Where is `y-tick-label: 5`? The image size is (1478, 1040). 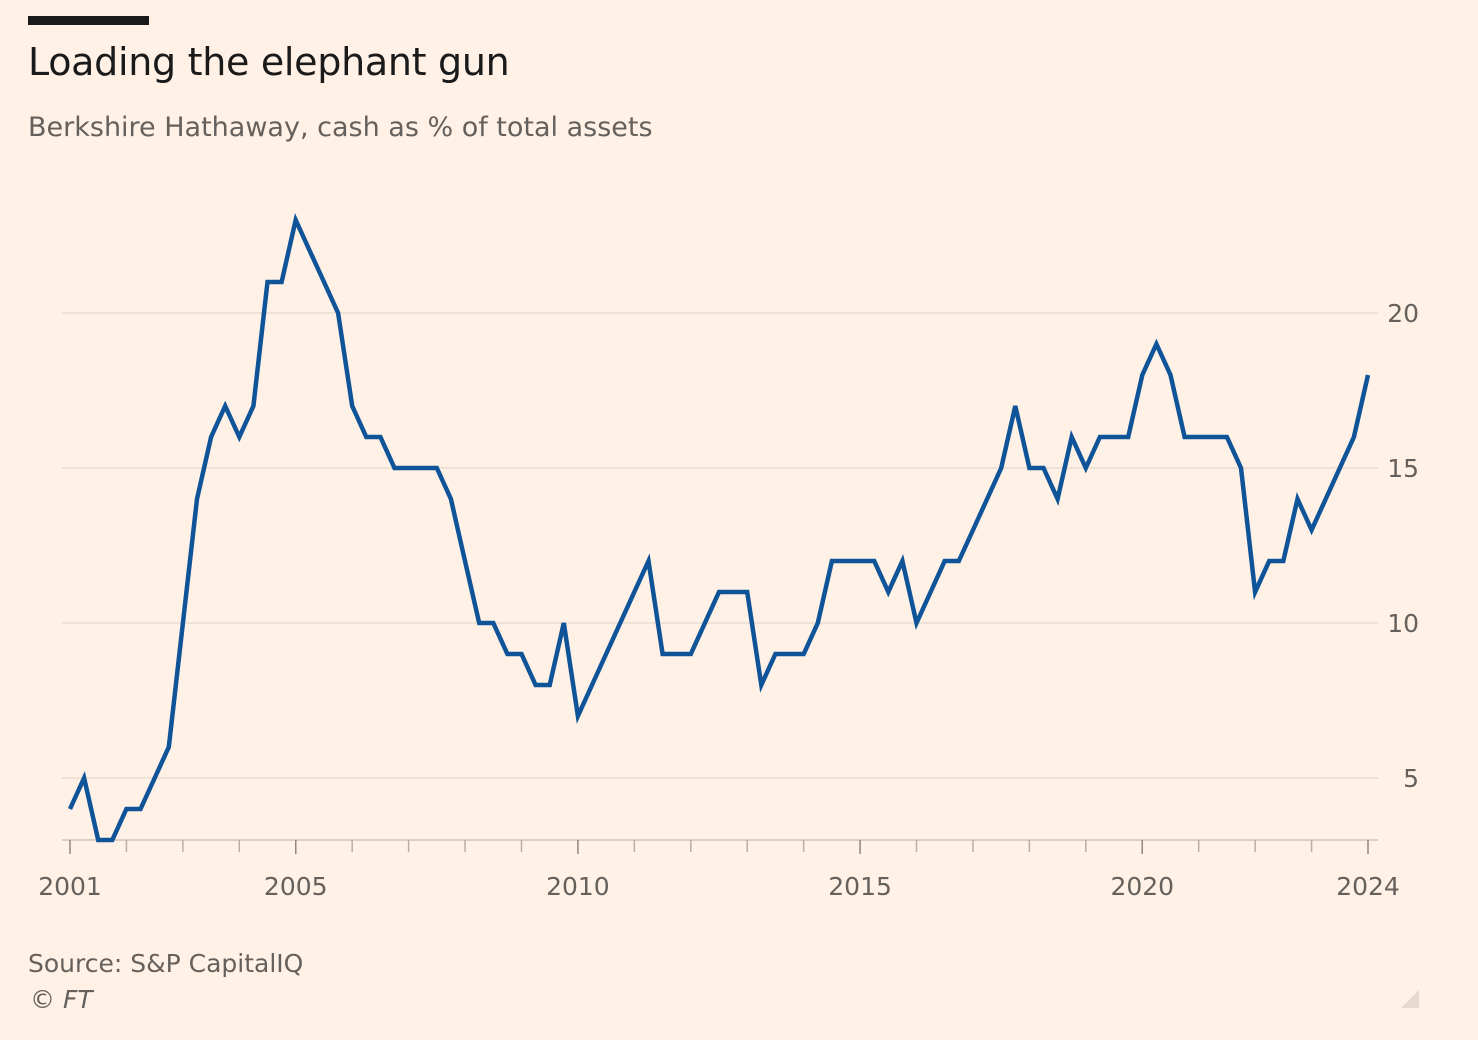
y-tick-label: 5 is located at coordinates (1411, 778).